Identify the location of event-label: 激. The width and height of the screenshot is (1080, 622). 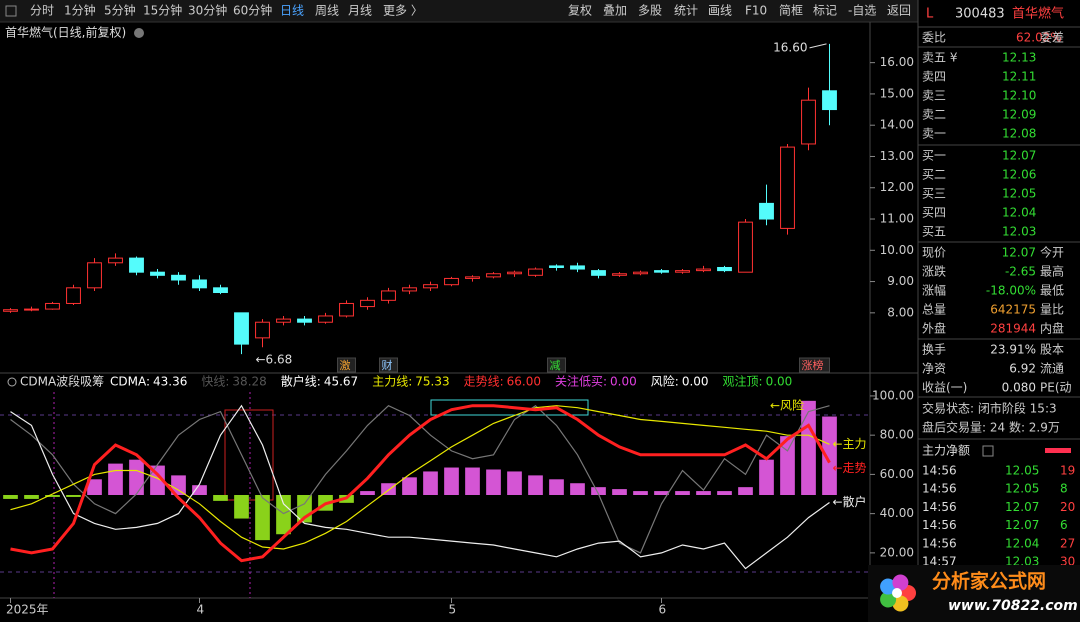
(345, 365).